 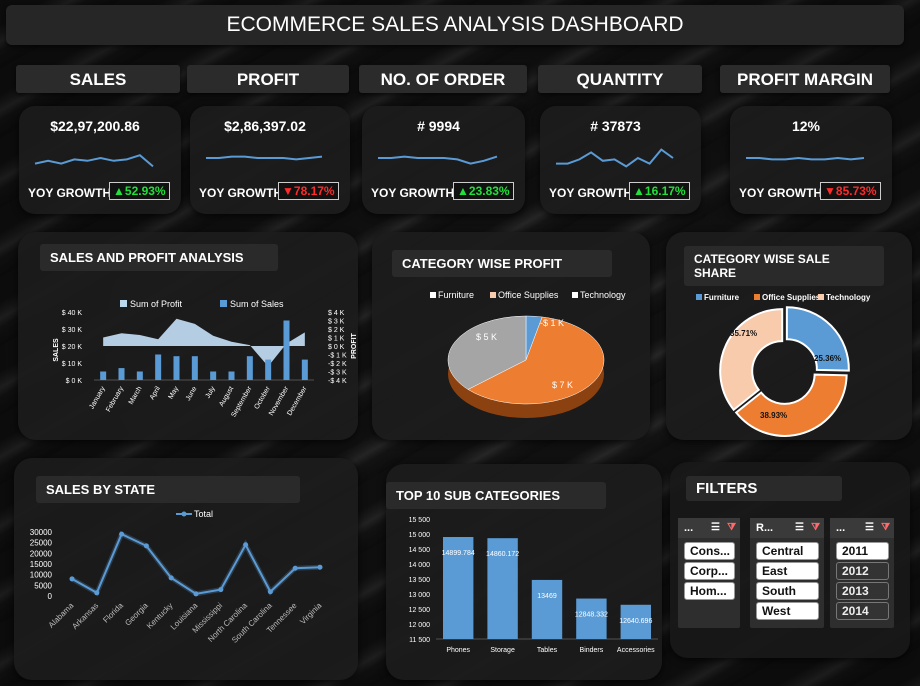 What do you see at coordinates (483, 191) in the screenshot?
I see `kpi-yoy-badge: ▲23.83%` at bounding box center [483, 191].